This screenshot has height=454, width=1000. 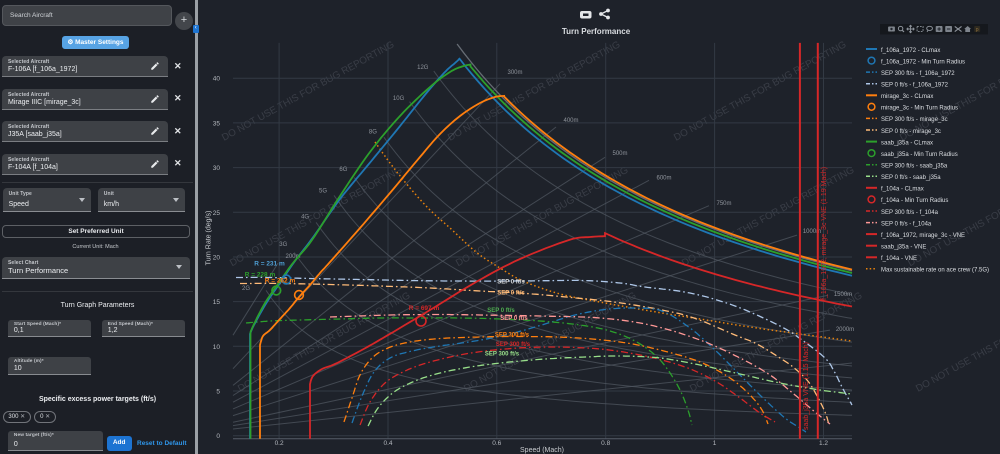 What do you see at coordinates (919, 109) in the screenshot?
I see `svg-text: mirage_3c - Min Turn Radius` at bounding box center [919, 109].